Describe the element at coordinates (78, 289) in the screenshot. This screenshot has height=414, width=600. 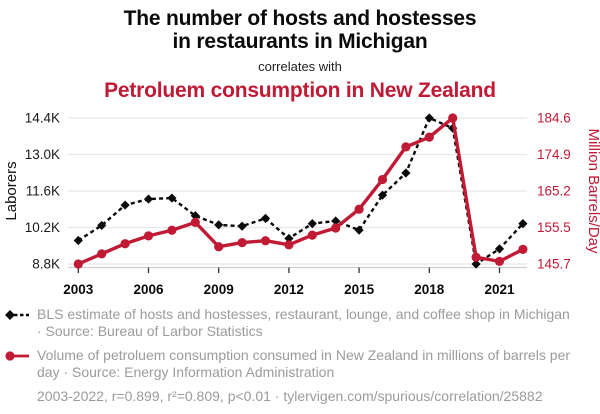
I see `x-axis-tick-label: 2003` at that location.